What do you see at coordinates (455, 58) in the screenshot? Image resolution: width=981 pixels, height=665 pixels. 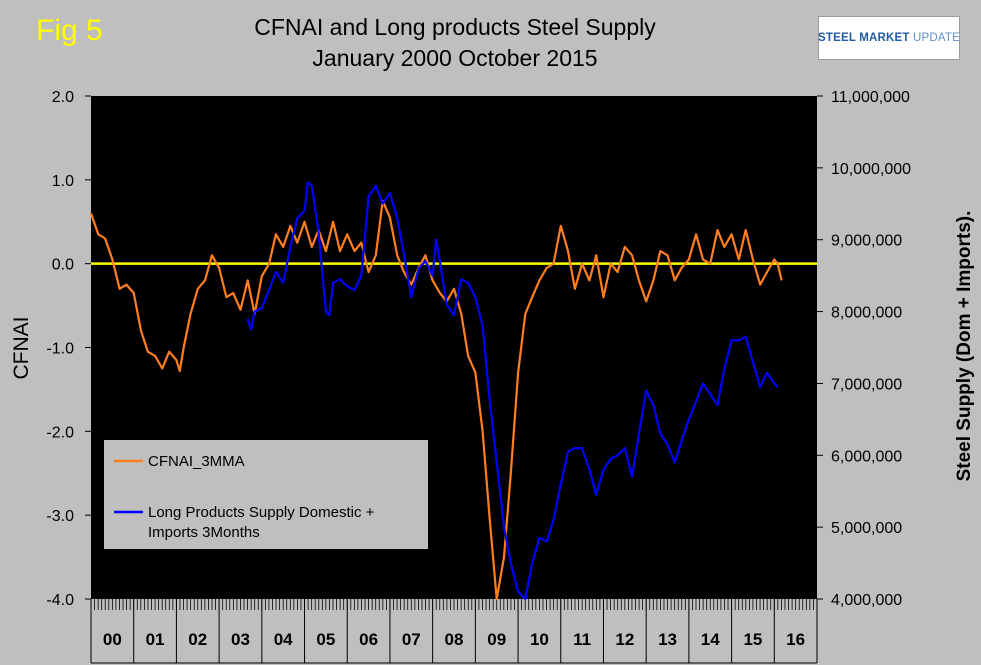 I see `chart-subtitle: January 2000 October 2015` at bounding box center [455, 58].